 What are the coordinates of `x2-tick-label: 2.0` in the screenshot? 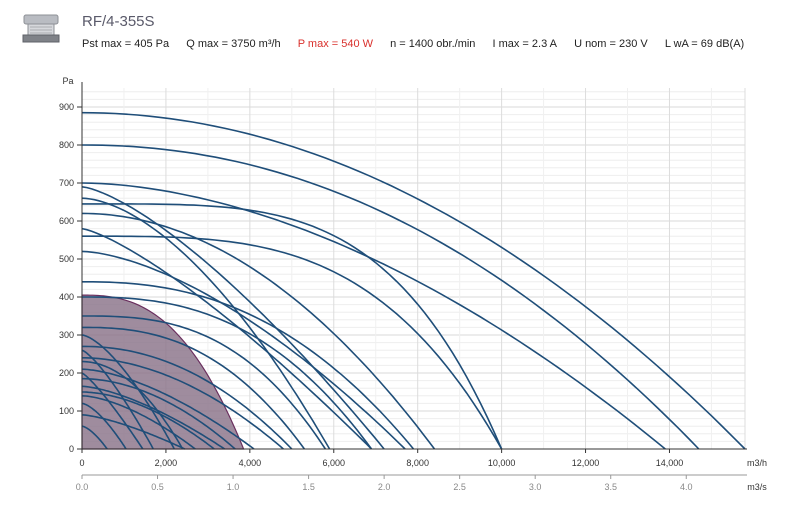 It's located at (384, 487).